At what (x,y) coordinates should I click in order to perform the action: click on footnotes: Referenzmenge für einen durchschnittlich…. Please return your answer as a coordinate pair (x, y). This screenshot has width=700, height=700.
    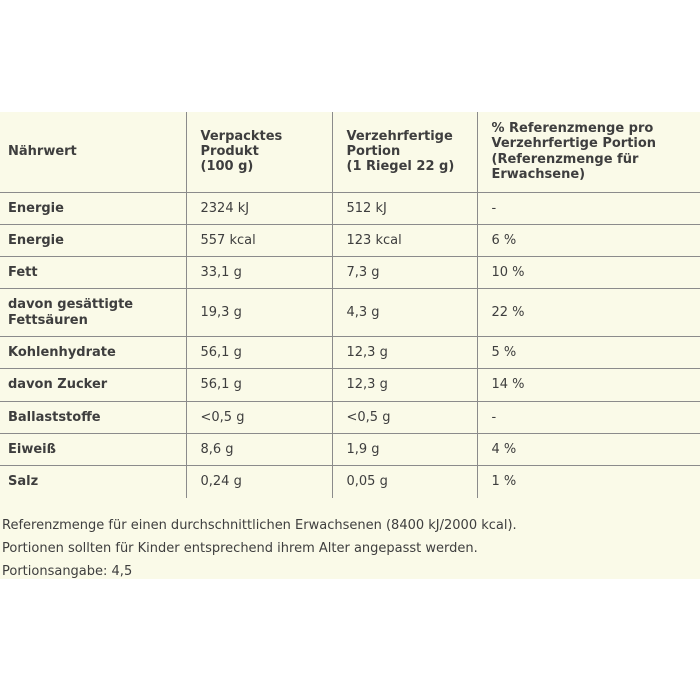
    Looking at the image, I should click on (350, 539).